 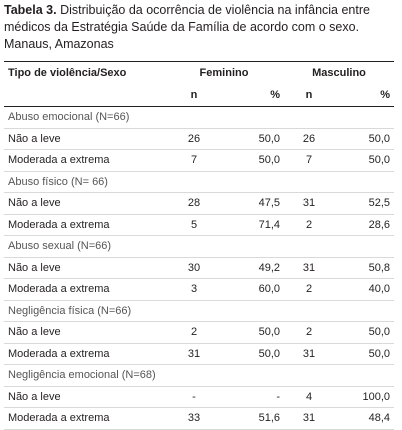 I want to click on data-row: Não a leve 2 50,0 2 50,0, so click(x=199, y=332).